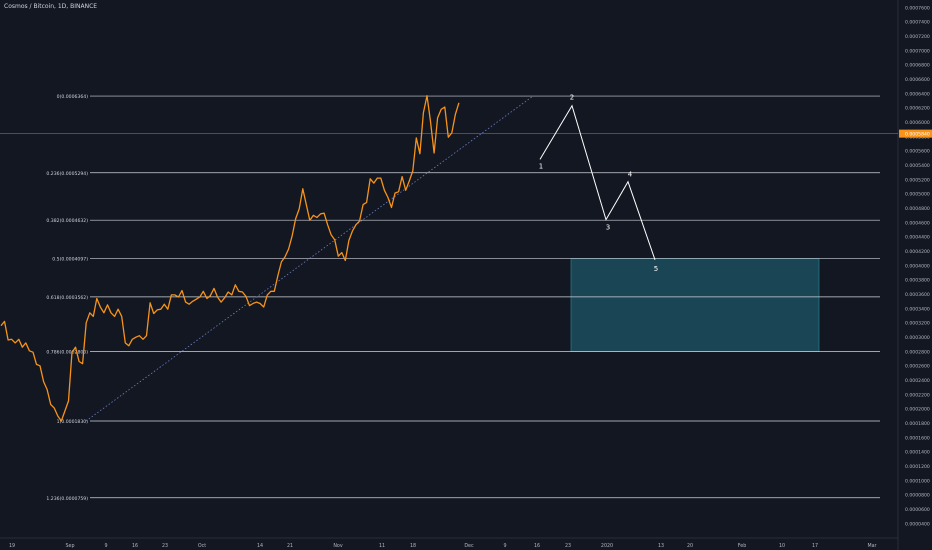  I want to click on fib-level-label: 0.236(0.0005294), so click(67, 174).